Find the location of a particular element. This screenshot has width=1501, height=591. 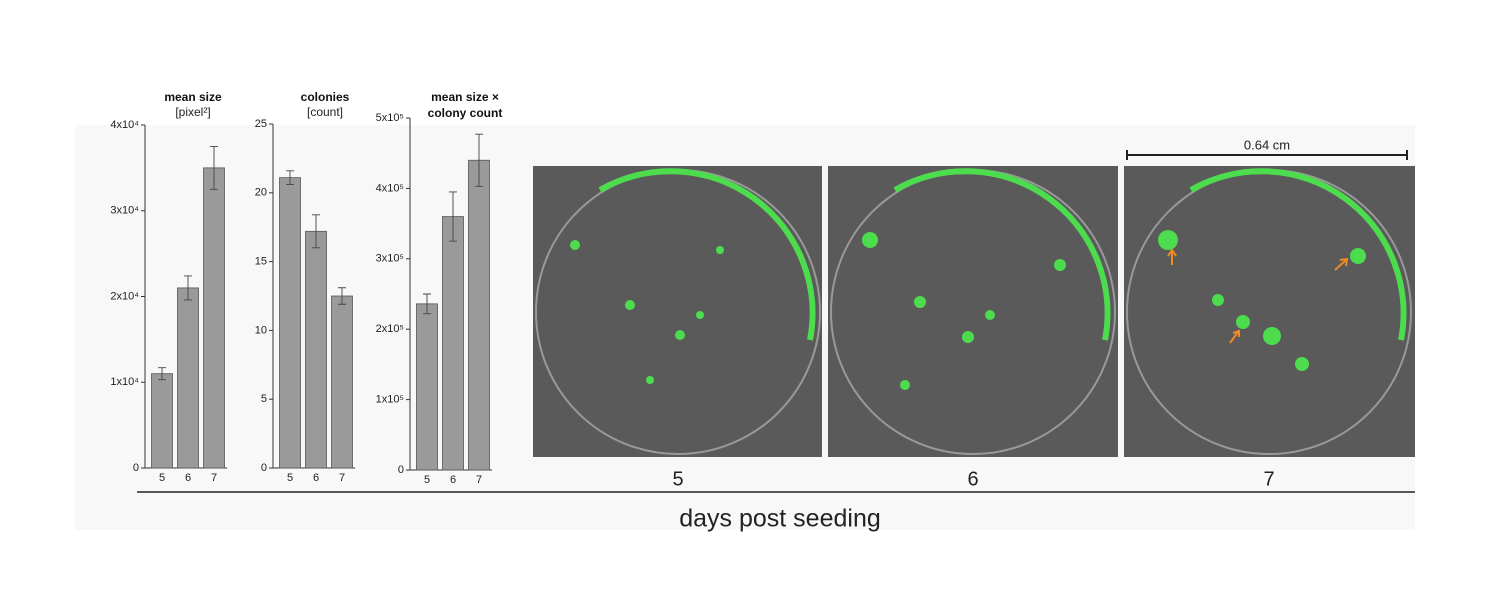

y-tick-label: 4x10⁵ is located at coordinates (390, 188).